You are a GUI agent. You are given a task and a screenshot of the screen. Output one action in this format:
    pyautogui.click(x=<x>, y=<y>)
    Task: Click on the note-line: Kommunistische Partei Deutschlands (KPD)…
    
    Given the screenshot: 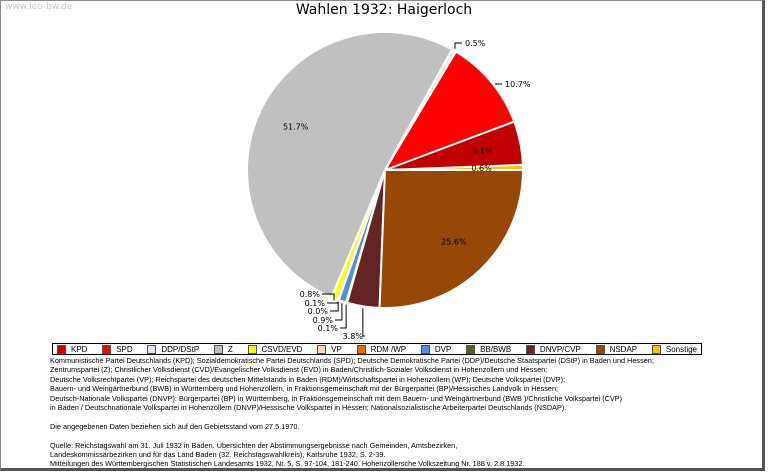 What is the action you would take?
    pyautogui.click(x=352, y=360)
    